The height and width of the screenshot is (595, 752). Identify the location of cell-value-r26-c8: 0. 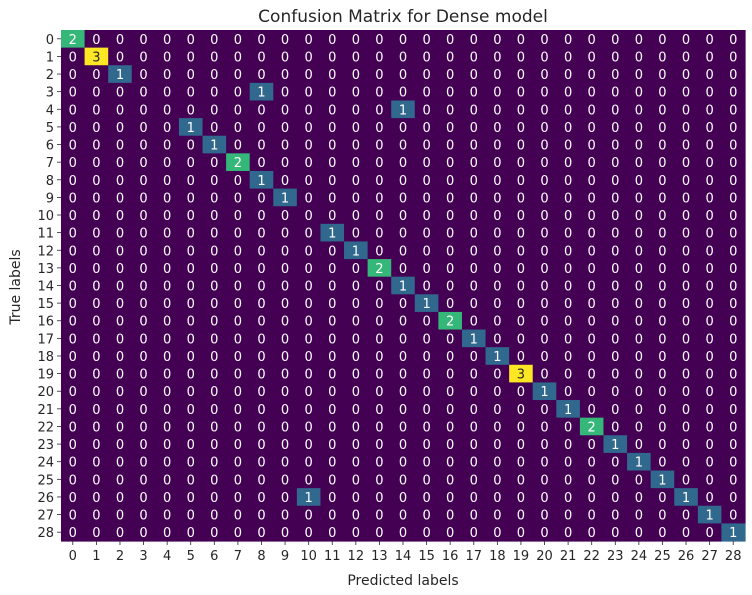
(261, 498).